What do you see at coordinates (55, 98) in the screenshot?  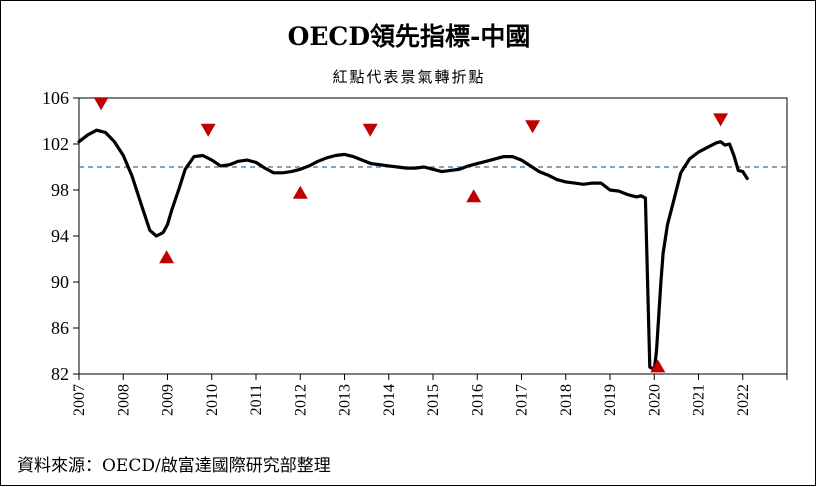 I see `y-tick-label: 106` at bounding box center [55, 98].